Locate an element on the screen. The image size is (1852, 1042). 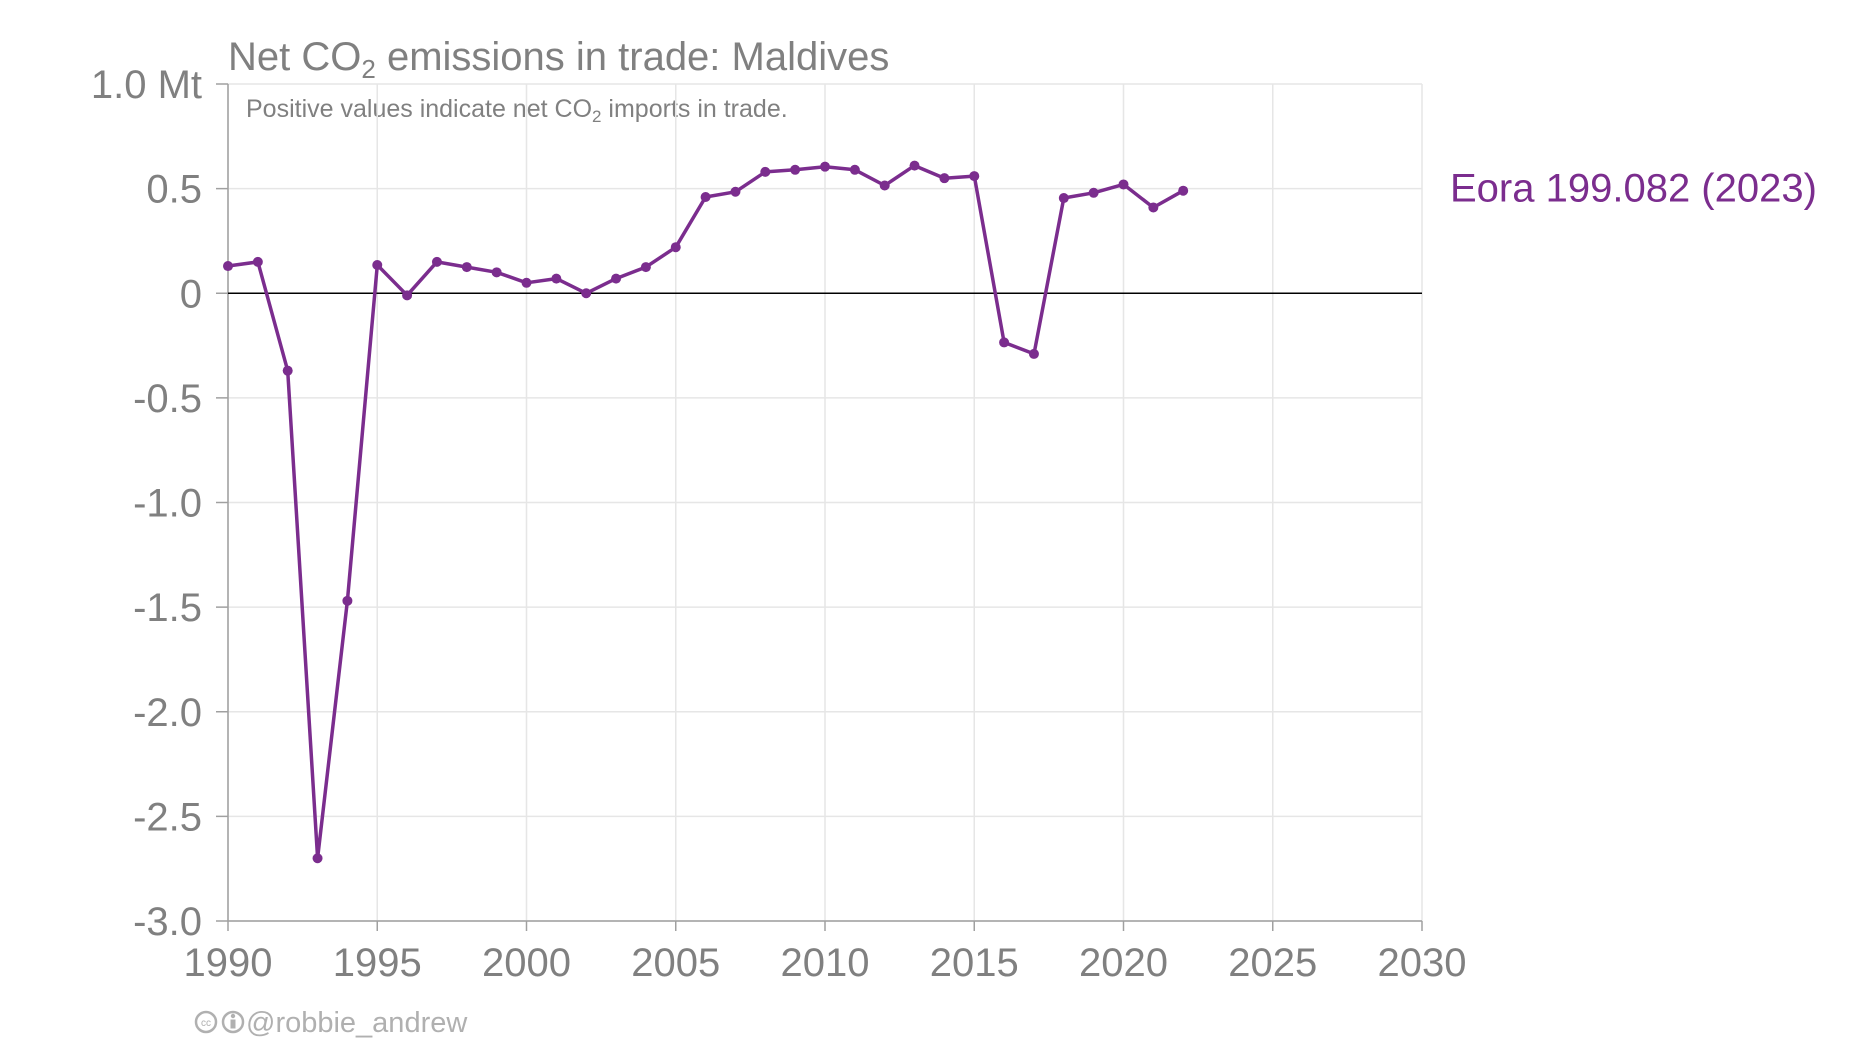
y-tick-label: -0.5 is located at coordinates (167, 399).